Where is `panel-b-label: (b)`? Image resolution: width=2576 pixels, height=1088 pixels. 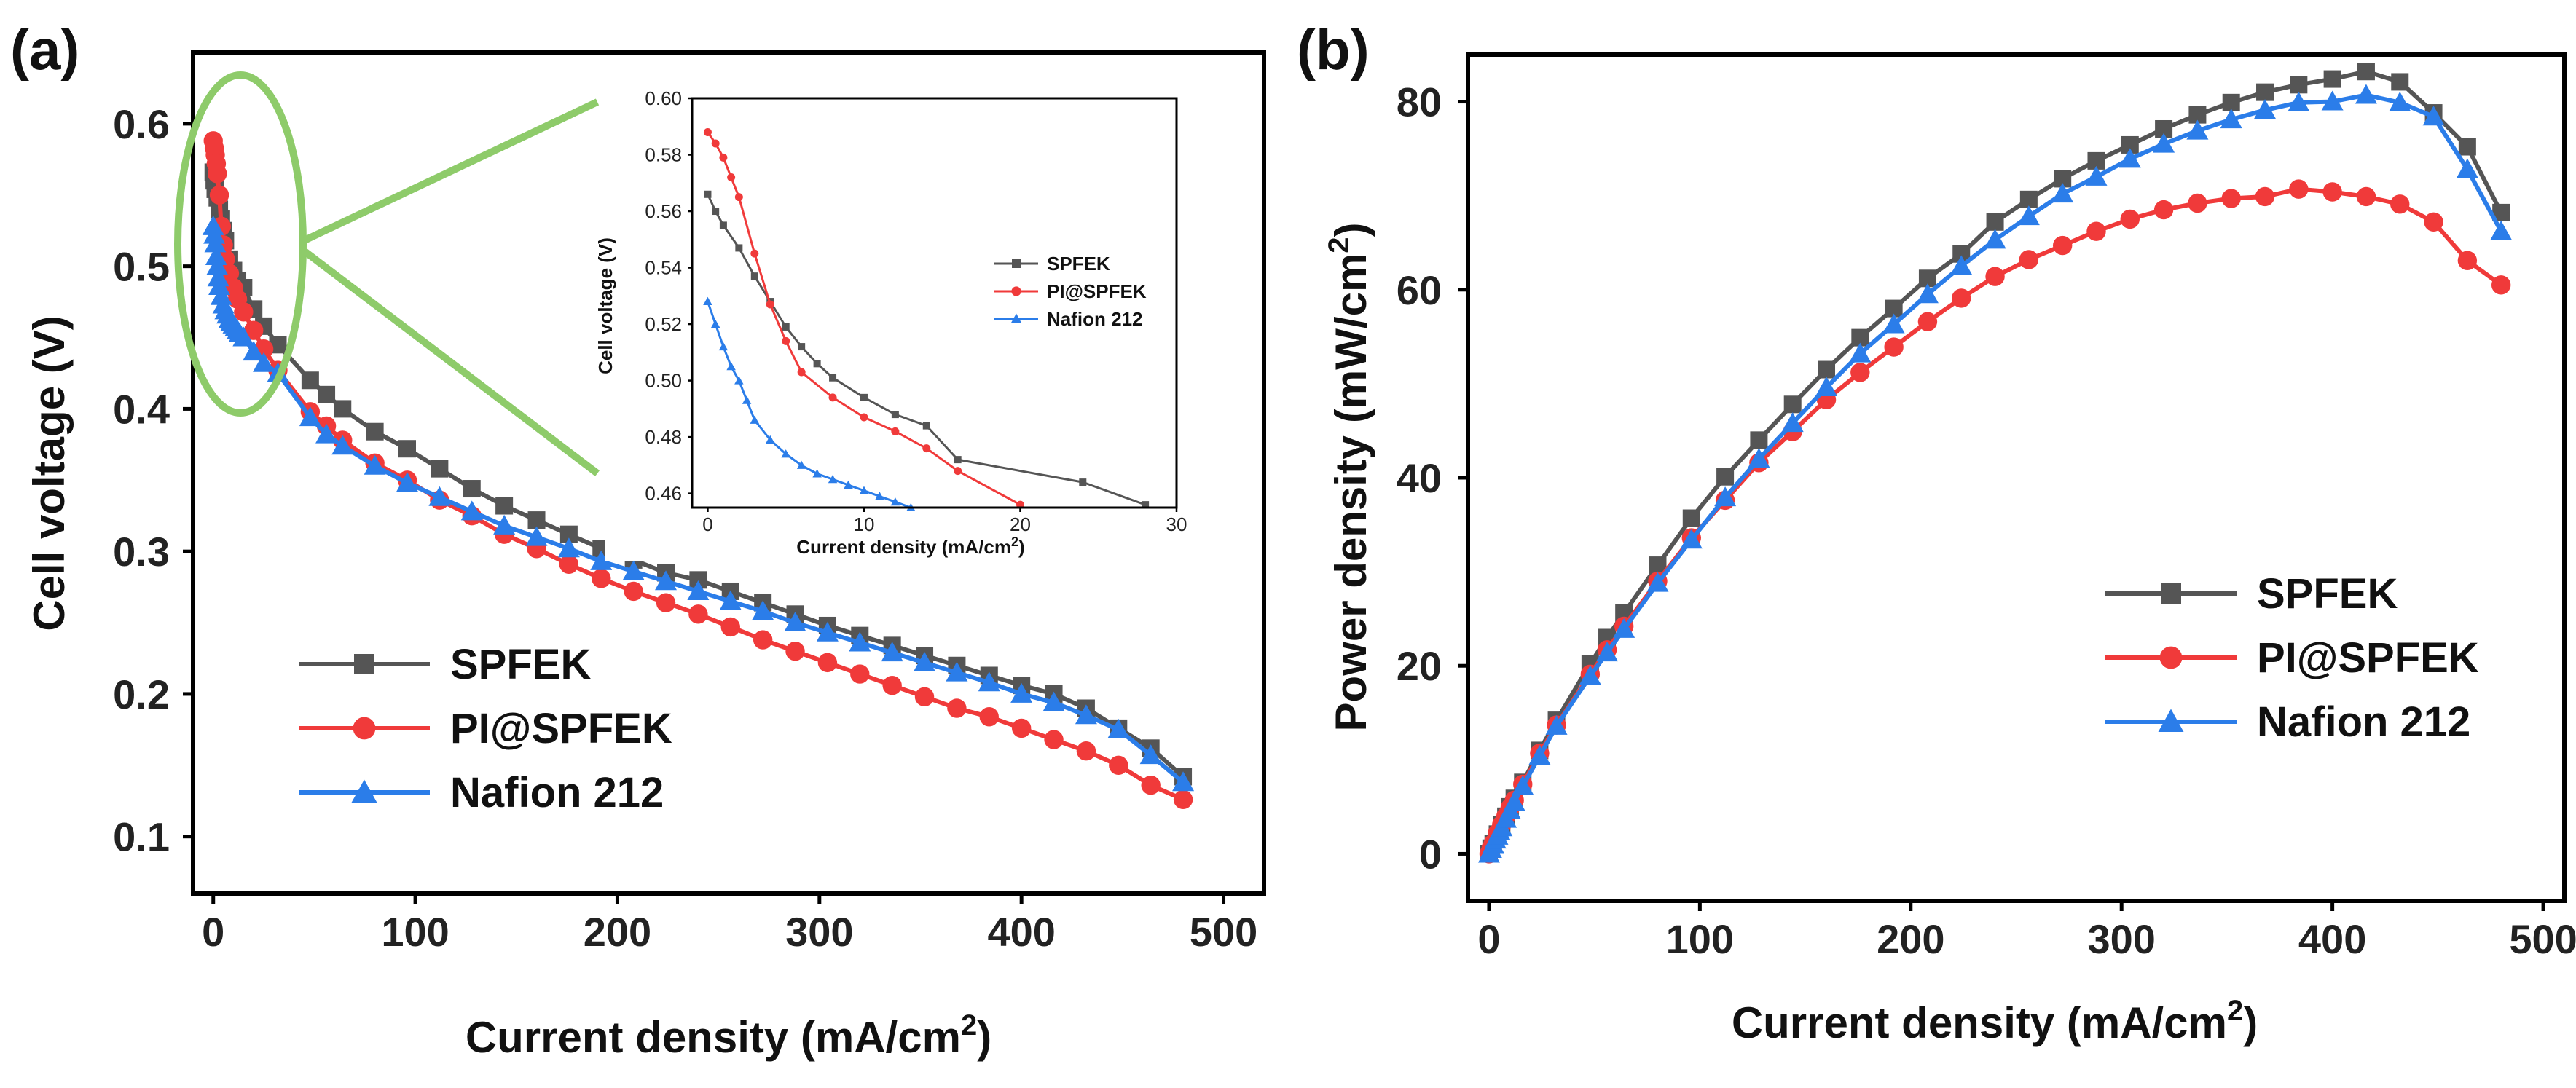
panel-b-label: (b) is located at coordinates (1333, 49).